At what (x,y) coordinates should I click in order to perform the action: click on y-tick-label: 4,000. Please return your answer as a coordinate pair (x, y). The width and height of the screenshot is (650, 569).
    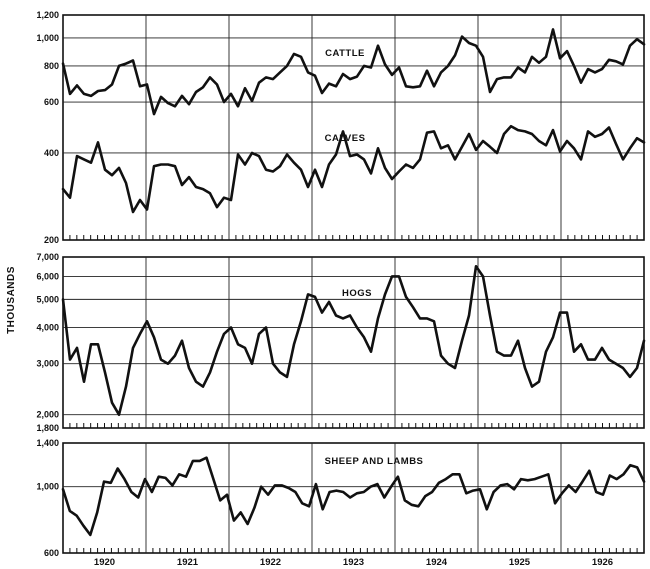
    Looking at the image, I should click on (47, 327).